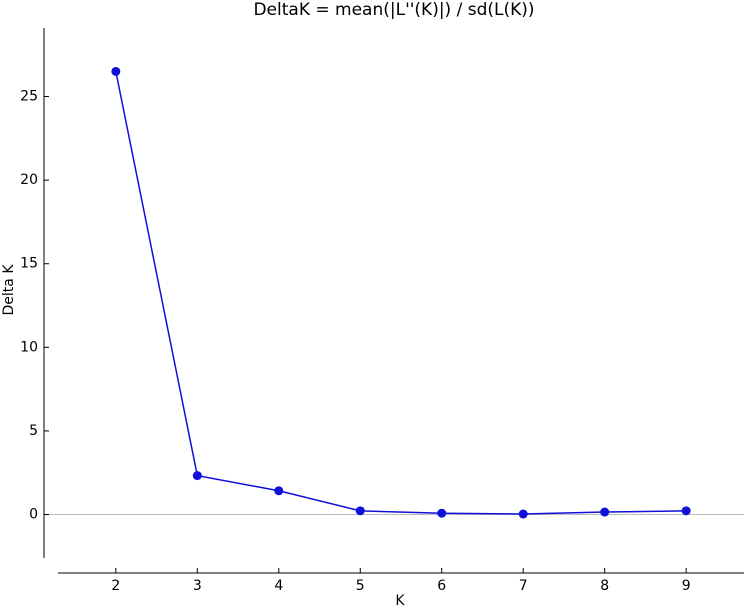 This screenshot has width=744, height=609. I want to click on x-axis-label: K, so click(400, 601).